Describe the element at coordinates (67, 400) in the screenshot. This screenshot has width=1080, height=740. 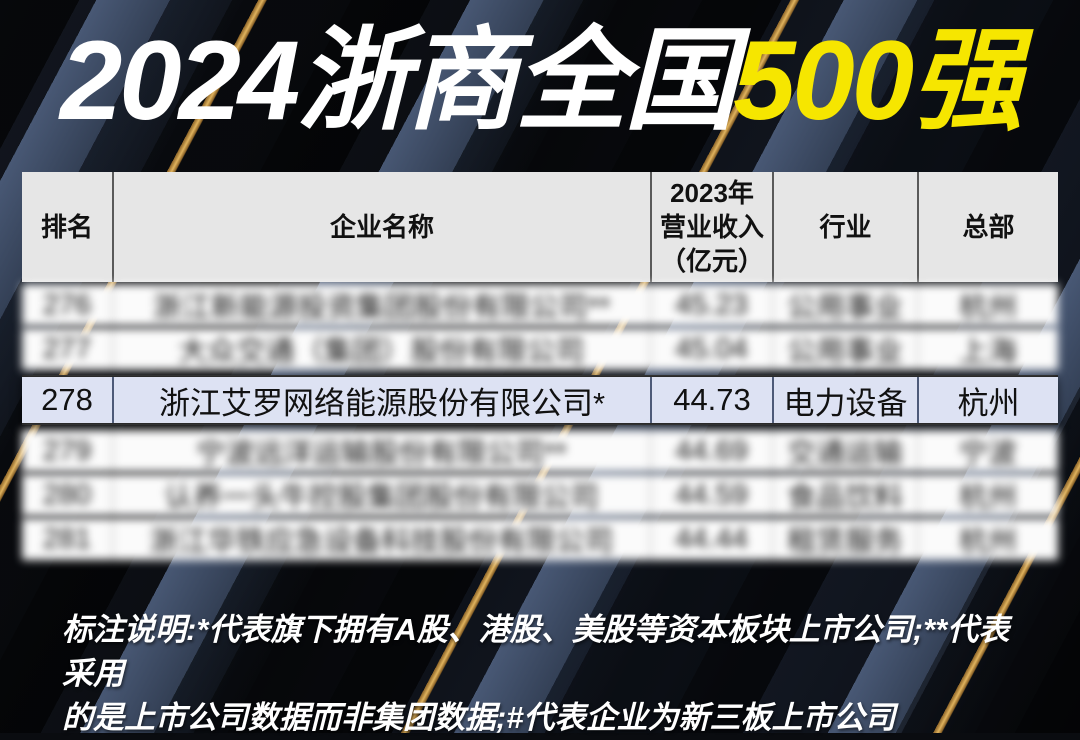
I see `cell-rank: 278` at that location.